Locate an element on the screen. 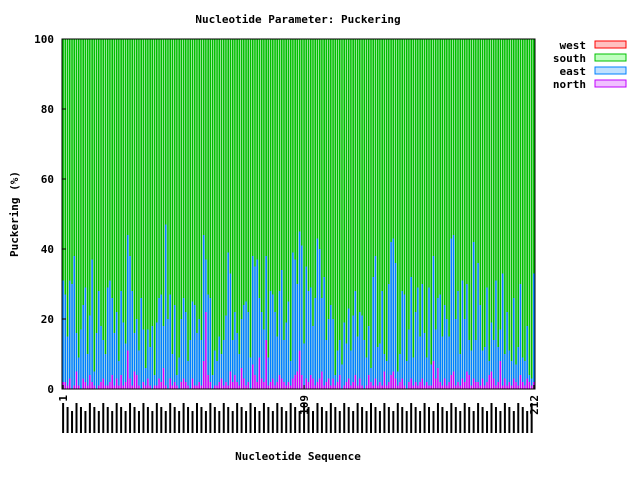  legend-swatch-south is located at coordinates (610, 57).